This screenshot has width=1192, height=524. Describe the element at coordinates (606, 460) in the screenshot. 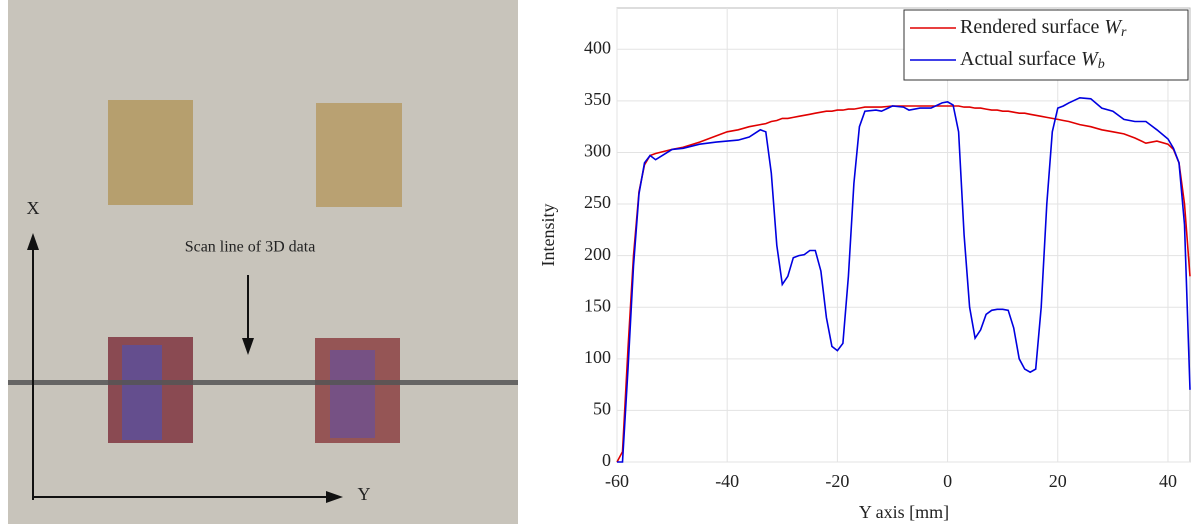

I see `y-tick-label: 0` at that location.